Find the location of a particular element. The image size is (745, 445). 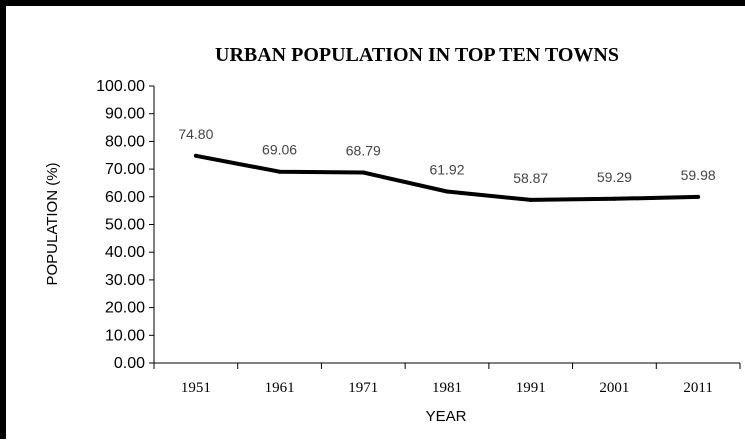

data-label: 58.87 is located at coordinates (530, 178).